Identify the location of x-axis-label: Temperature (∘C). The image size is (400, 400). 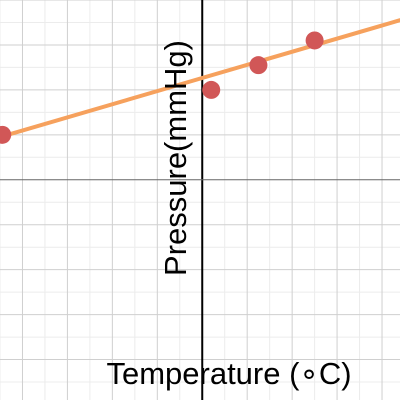
(228, 373).